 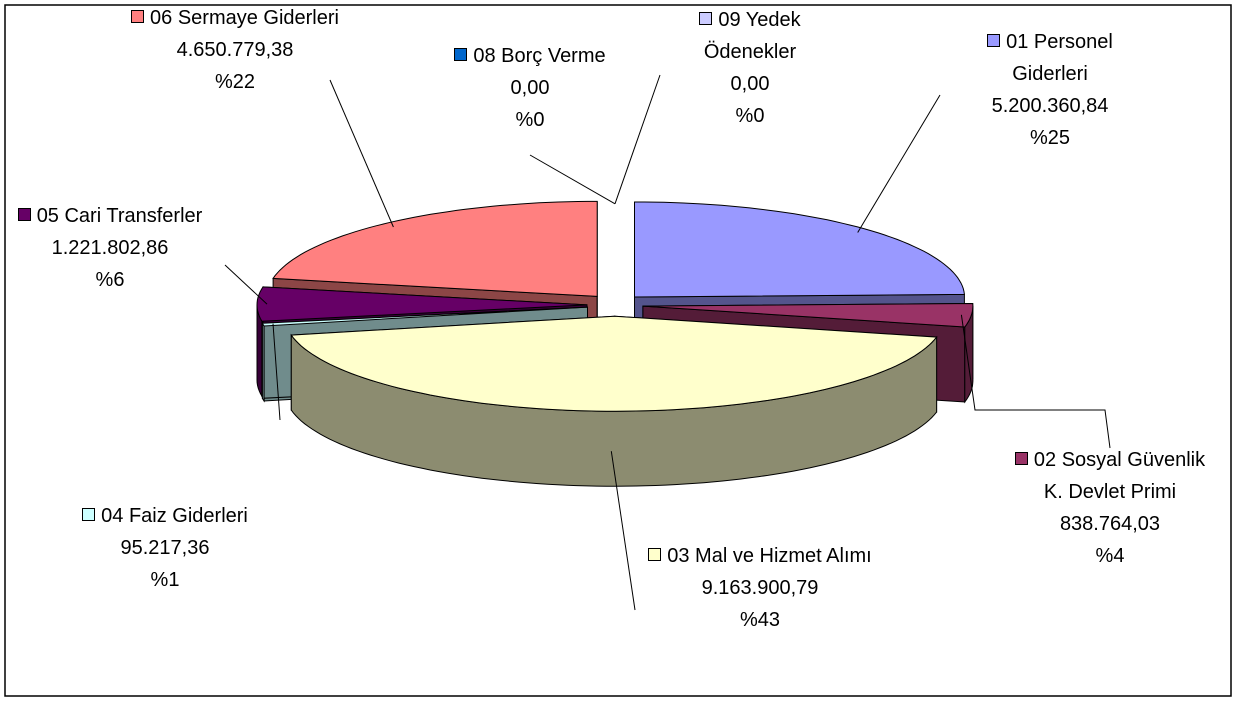 I want to click on category-label: 08 Borç Verme, so click(x=539, y=56).